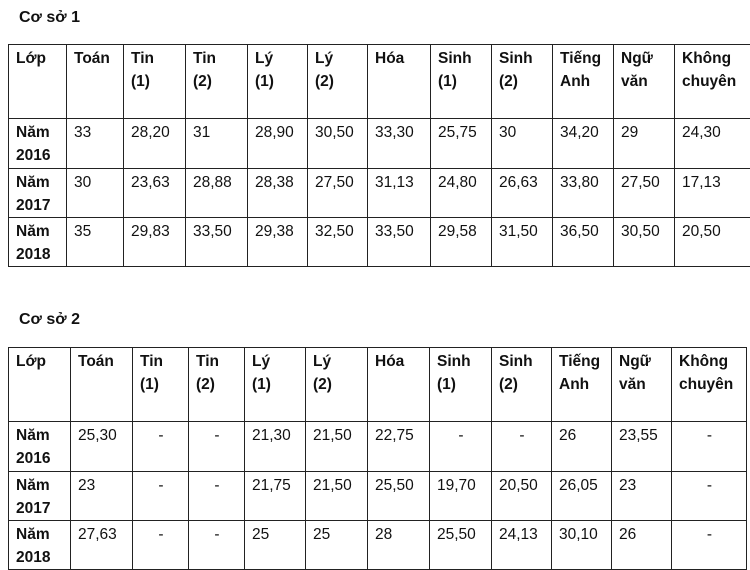  I want to click on table-cell: 29, so click(644, 144).